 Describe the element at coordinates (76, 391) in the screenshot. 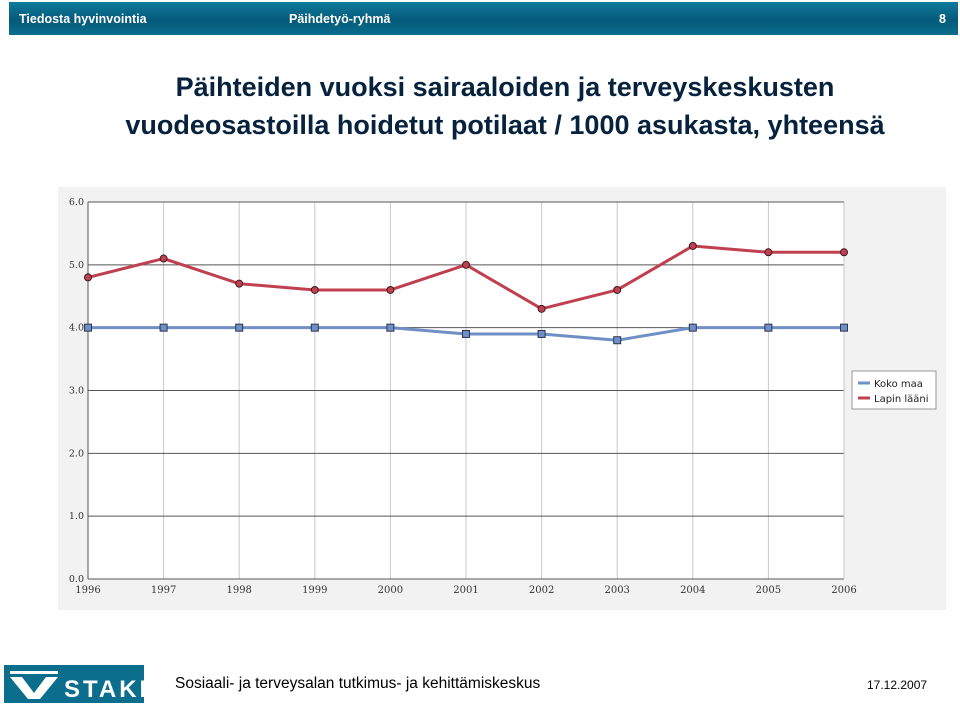

I see `y-tick-label: 3.0` at that location.